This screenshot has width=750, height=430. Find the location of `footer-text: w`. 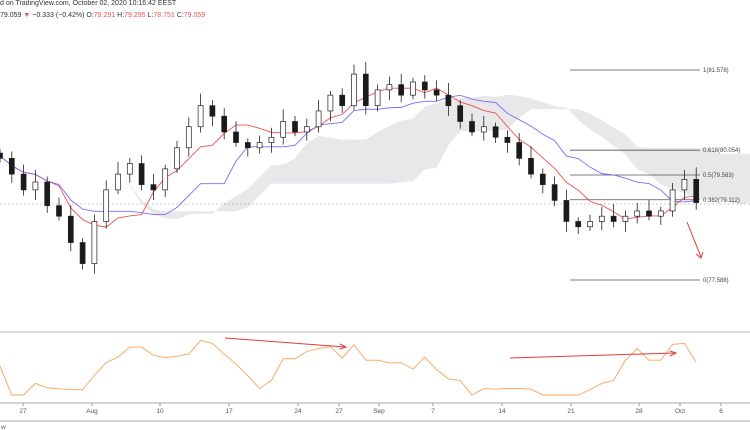

footer-text: w is located at coordinates (3, 427).